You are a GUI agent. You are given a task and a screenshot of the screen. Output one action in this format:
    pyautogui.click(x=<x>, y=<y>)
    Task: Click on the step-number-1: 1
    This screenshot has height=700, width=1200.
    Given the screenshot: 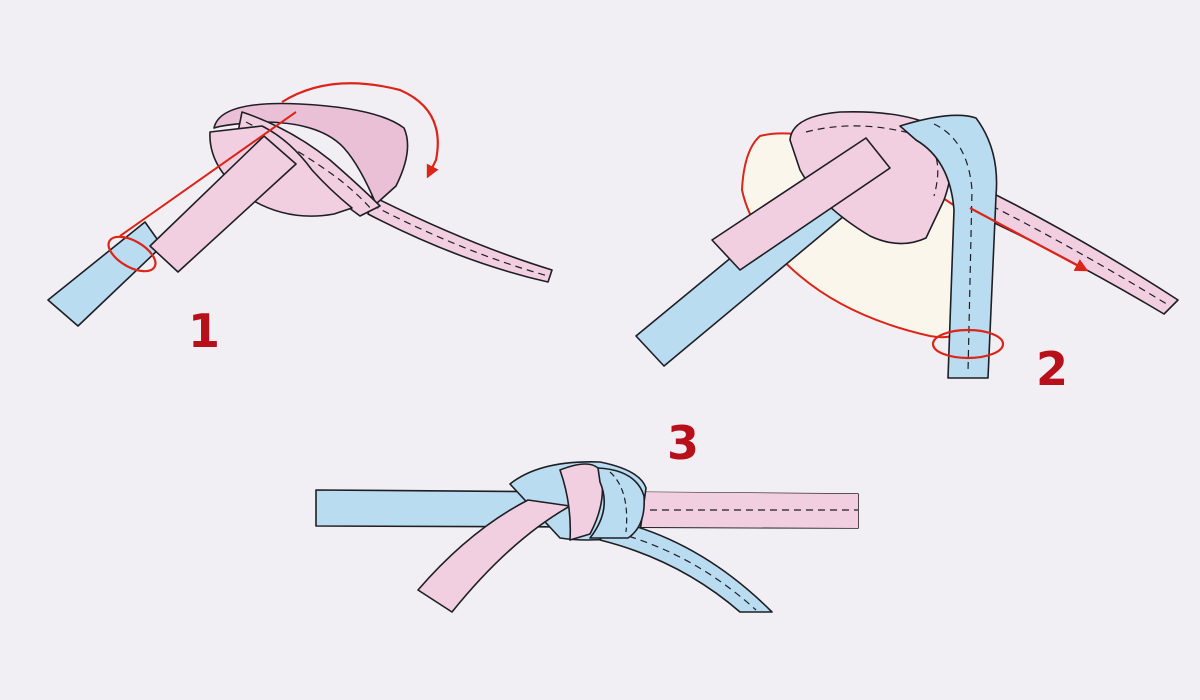 What is the action you would take?
    pyautogui.click(x=204, y=331)
    